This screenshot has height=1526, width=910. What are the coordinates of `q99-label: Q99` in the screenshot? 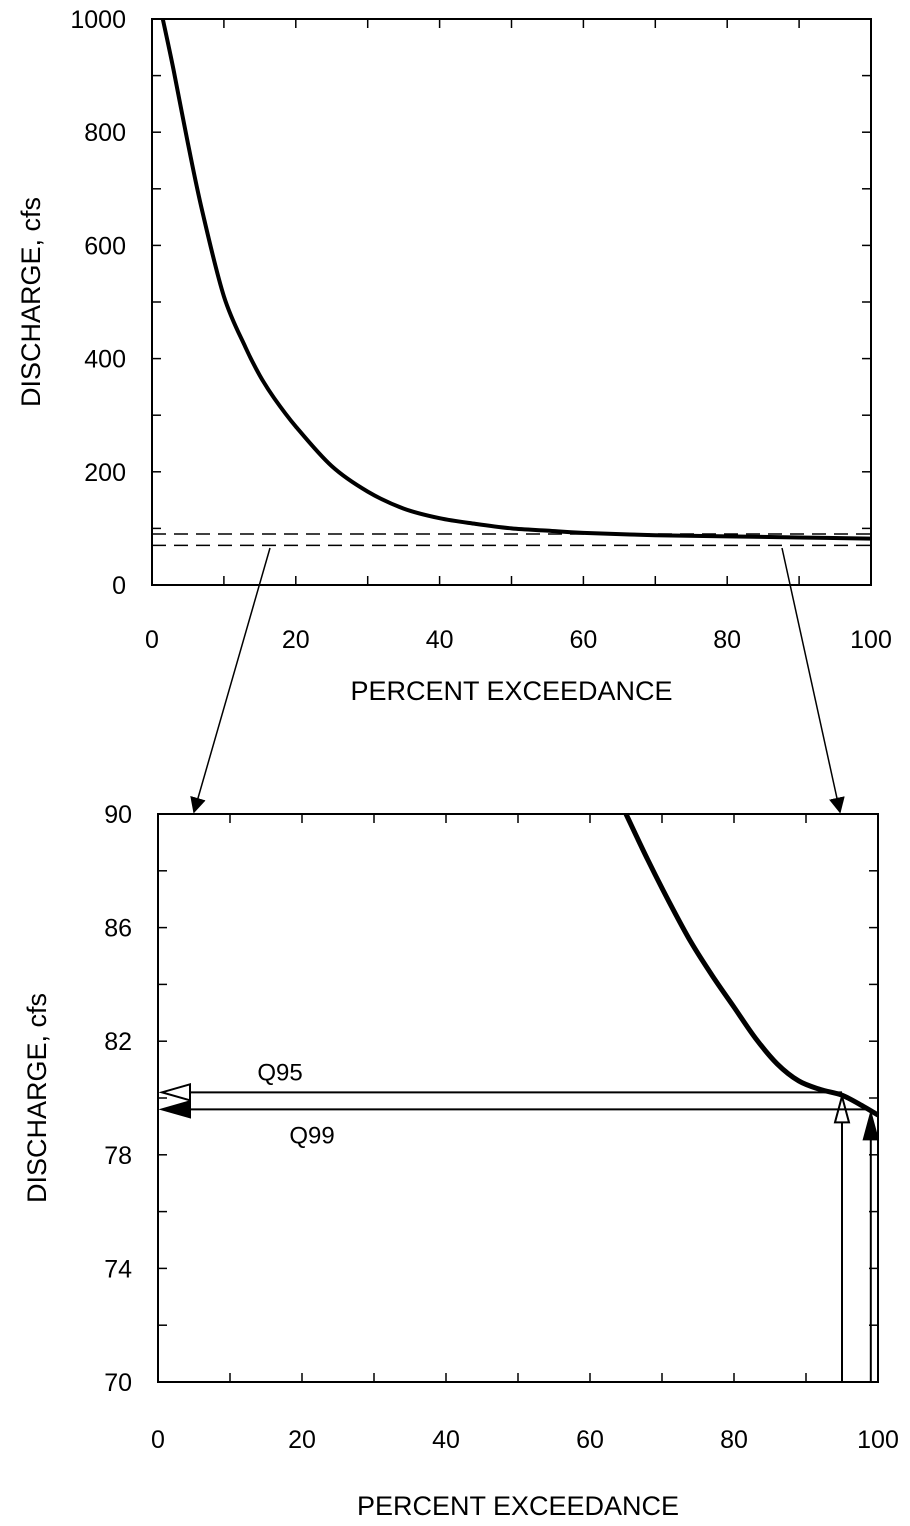 It's located at (311, 1135).